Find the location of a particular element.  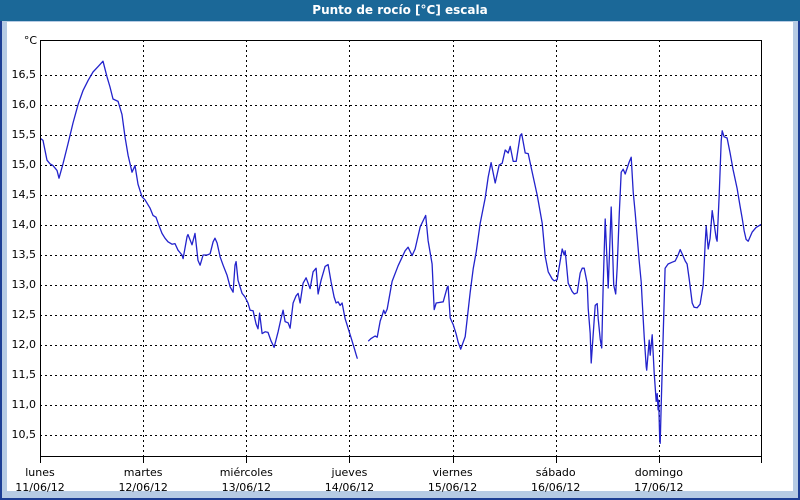

y-axis-label: 12,0 is located at coordinates (24, 344).